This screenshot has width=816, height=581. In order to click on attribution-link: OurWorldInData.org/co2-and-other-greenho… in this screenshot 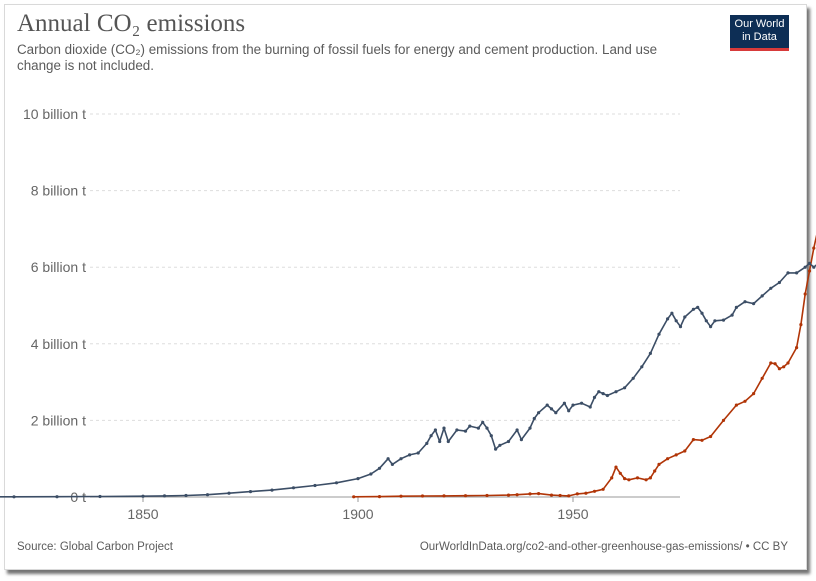, I will do `click(603, 547)`.